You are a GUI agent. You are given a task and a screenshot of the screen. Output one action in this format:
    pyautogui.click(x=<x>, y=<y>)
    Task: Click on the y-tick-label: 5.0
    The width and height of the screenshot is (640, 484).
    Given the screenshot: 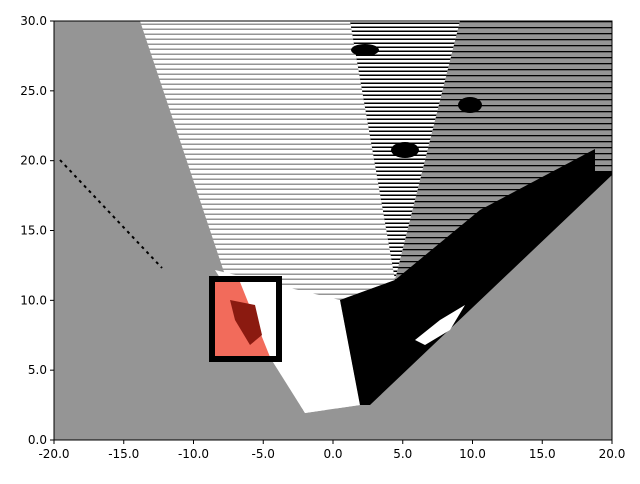 What is the action you would take?
    pyautogui.click(x=37, y=370)
    